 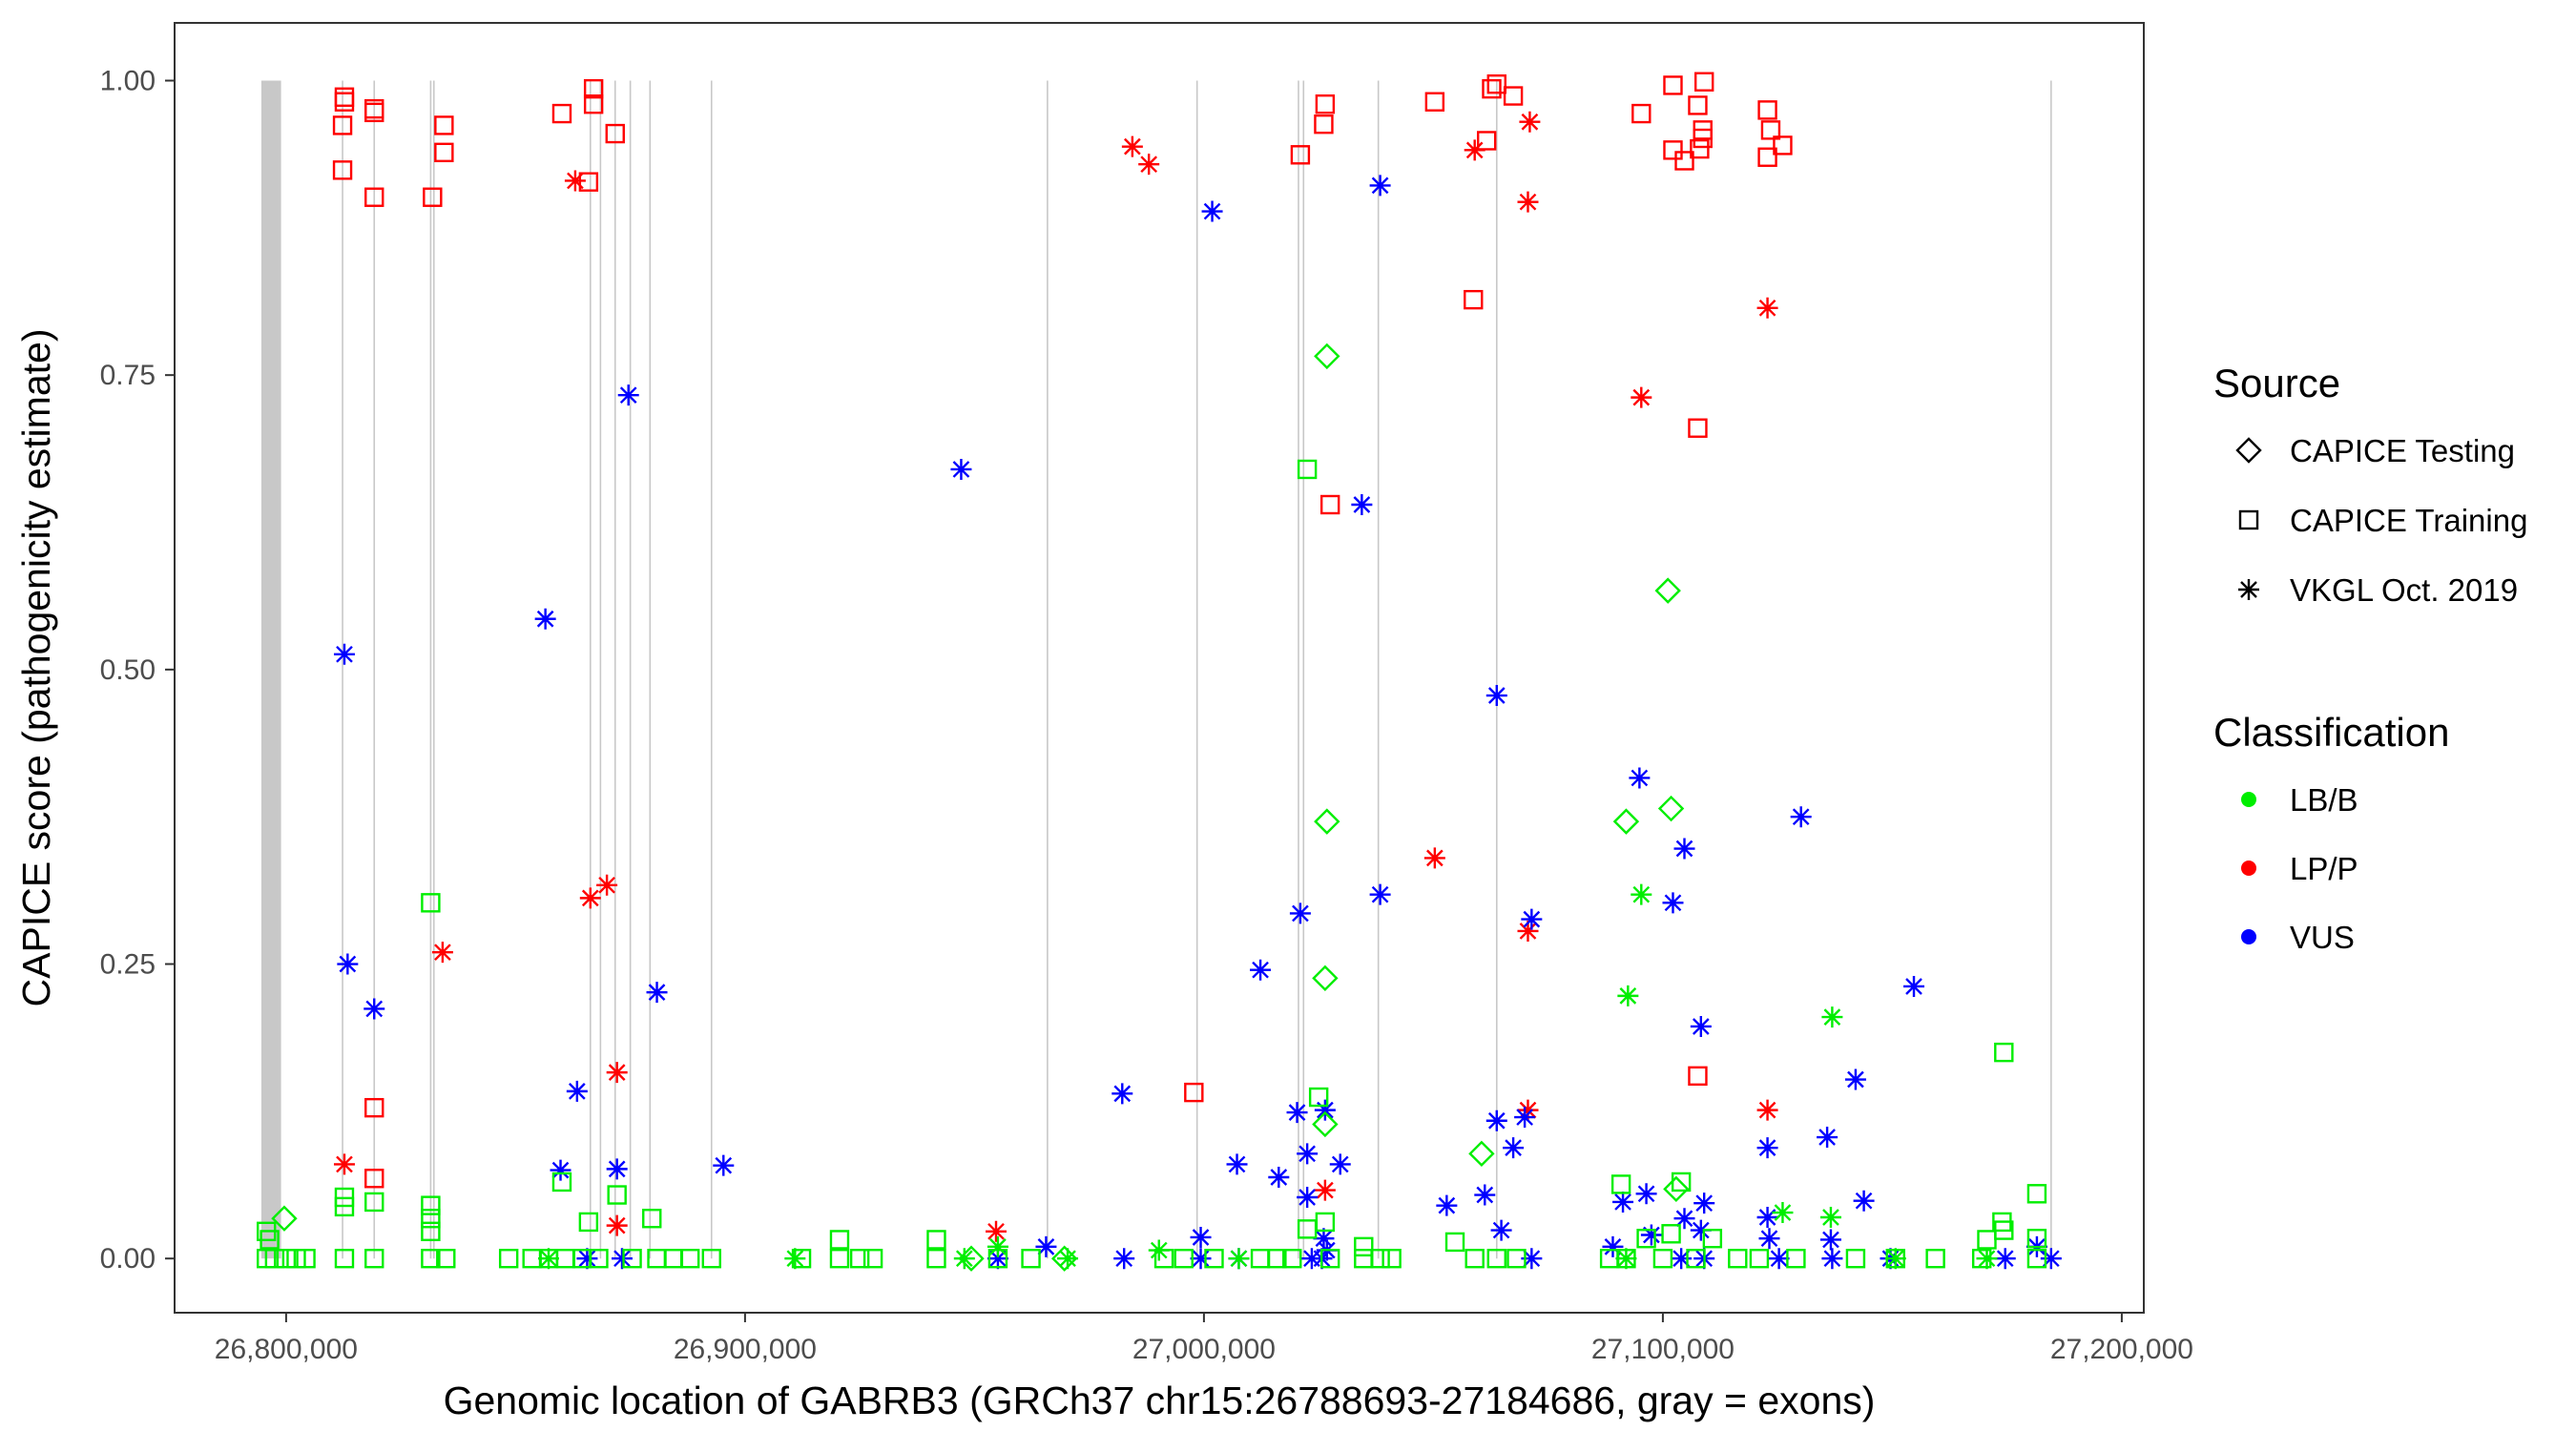 What do you see at coordinates (2324, 868) in the screenshot?
I see `legend-label: LP/P` at bounding box center [2324, 868].